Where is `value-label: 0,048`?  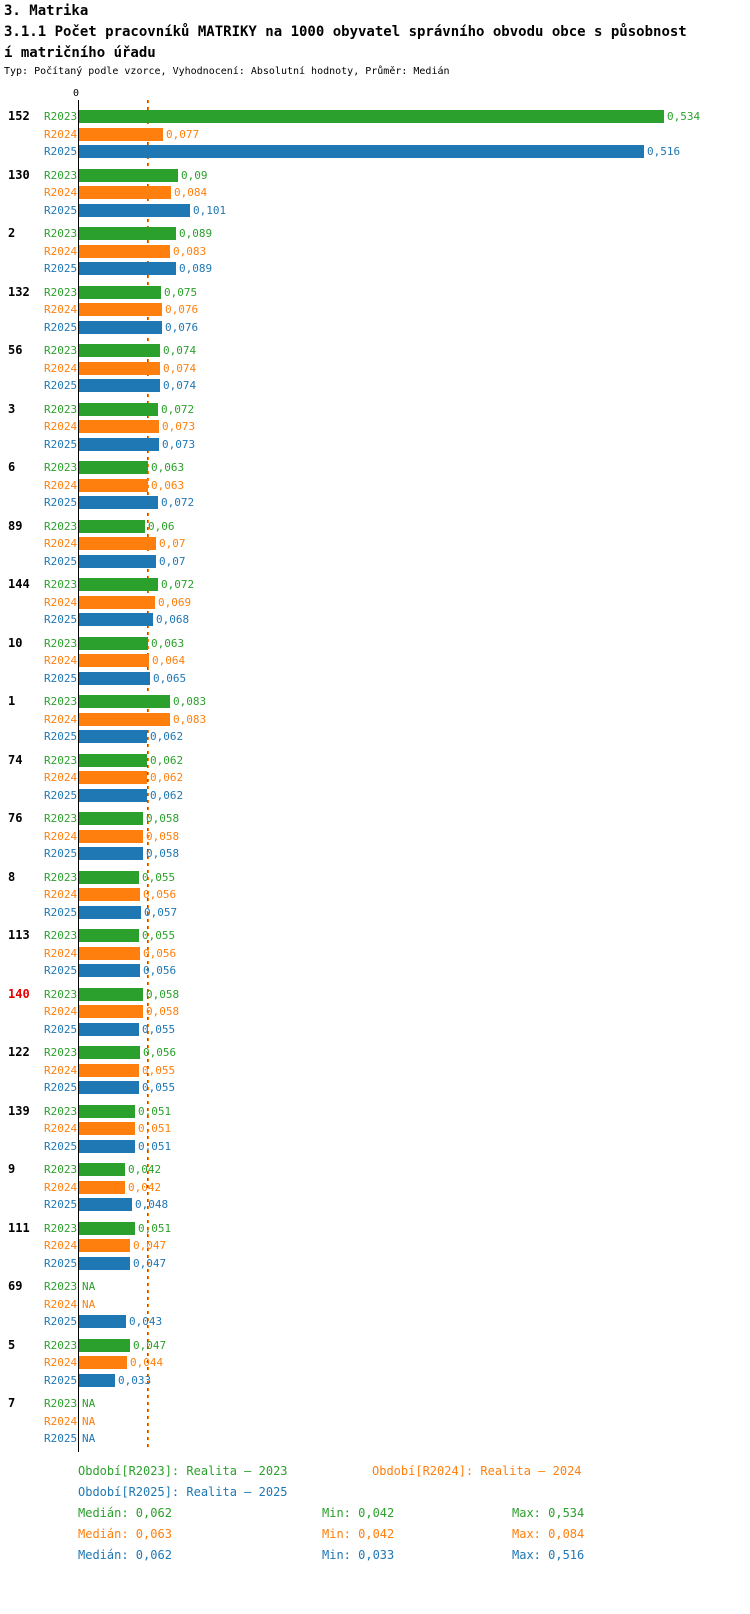
value-label: 0,048 is located at coordinates (152, 1205).